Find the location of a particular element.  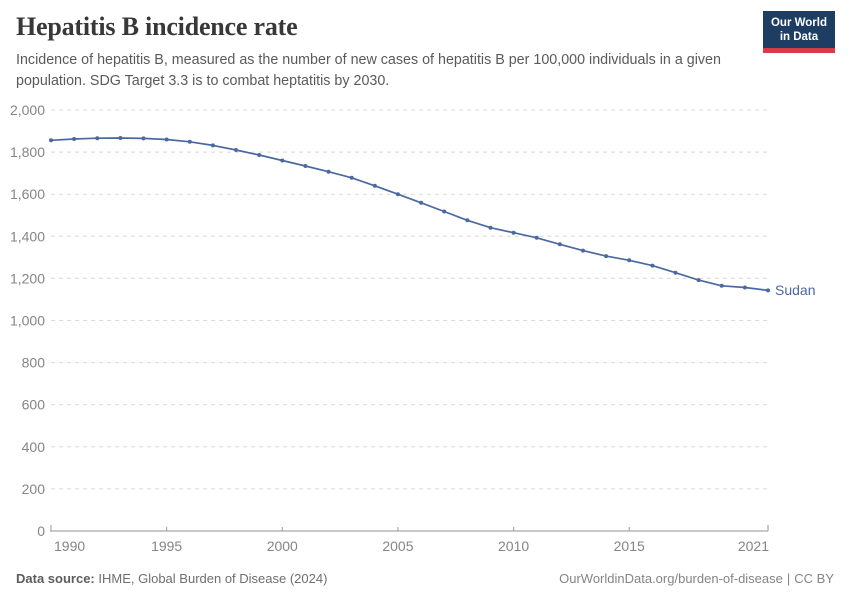

y-axis-tick-label: 400 is located at coordinates (34, 447).